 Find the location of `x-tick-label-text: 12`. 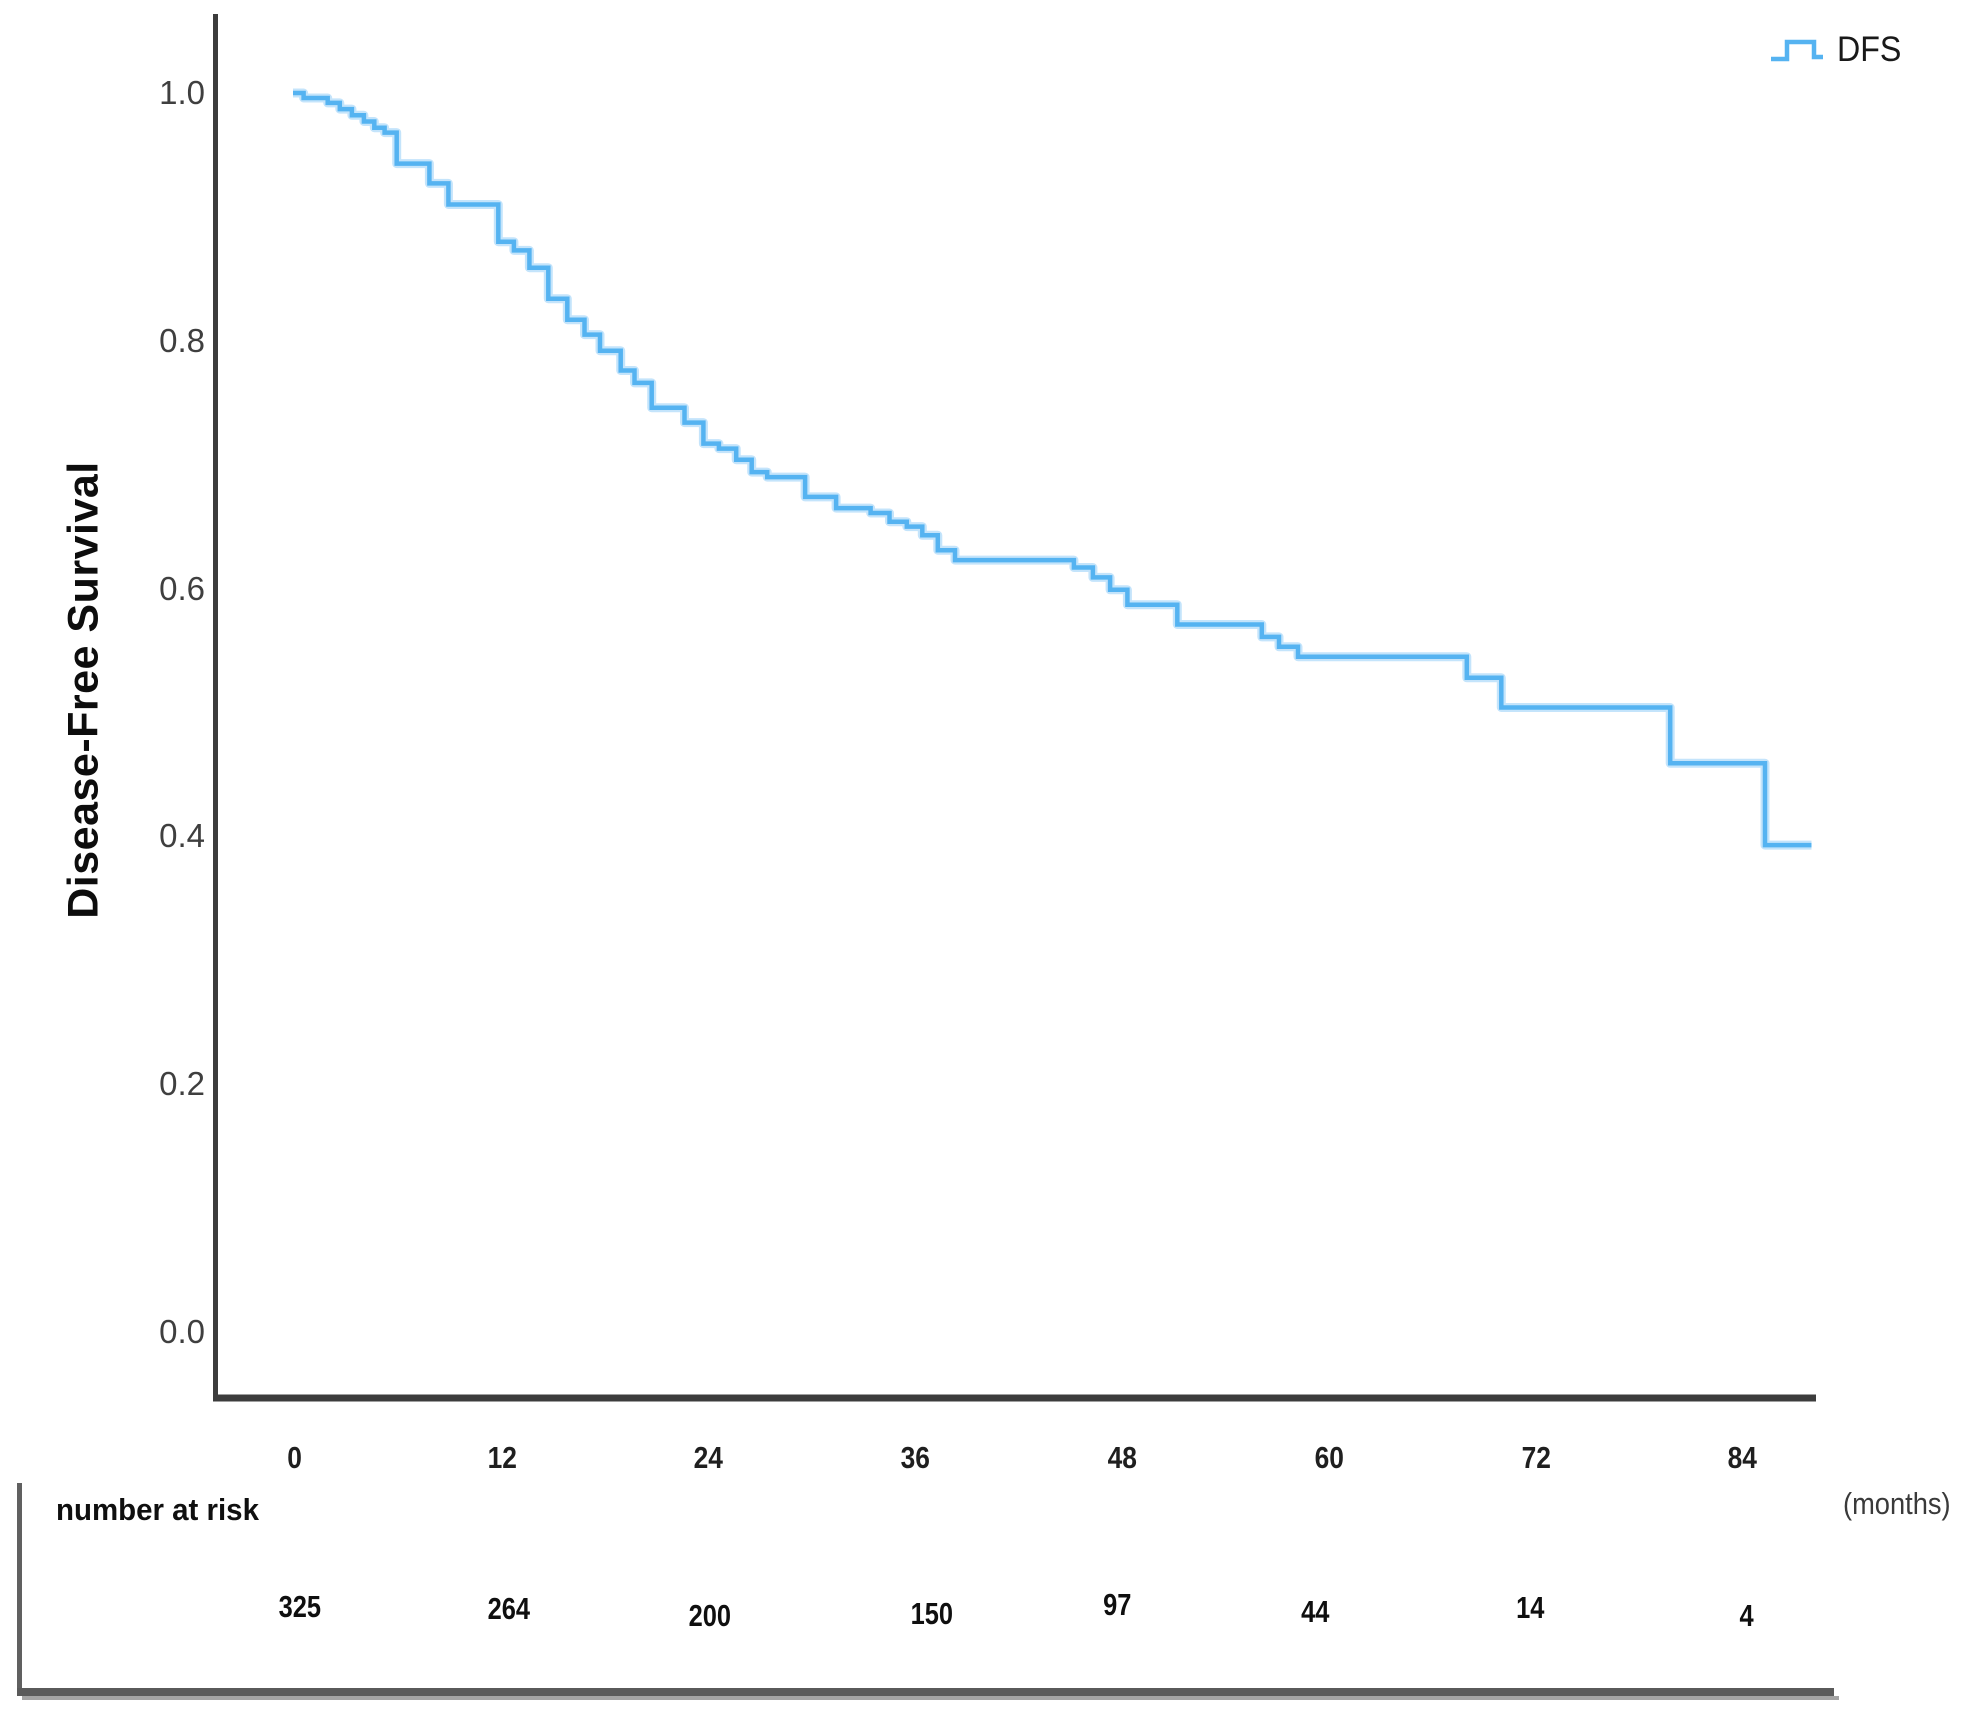

x-tick-label-text: 12 is located at coordinates (502, 1457).